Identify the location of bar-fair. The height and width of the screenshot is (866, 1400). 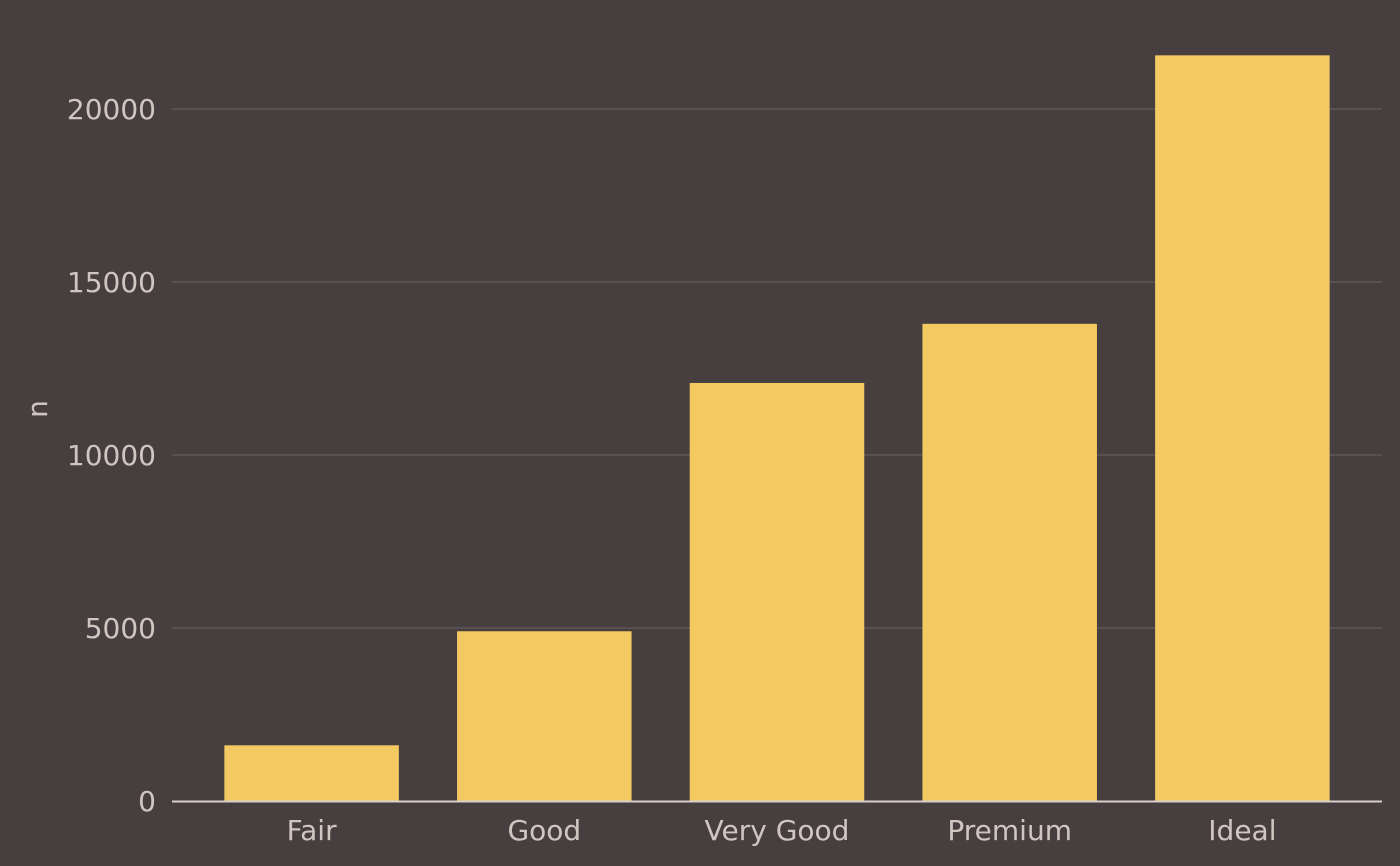
(311, 773).